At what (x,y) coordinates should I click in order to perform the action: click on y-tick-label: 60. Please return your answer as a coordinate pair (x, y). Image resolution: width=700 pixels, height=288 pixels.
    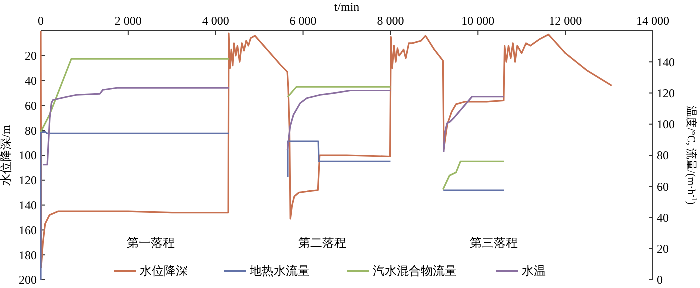
    Looking at the image, I should click on (31, 105).